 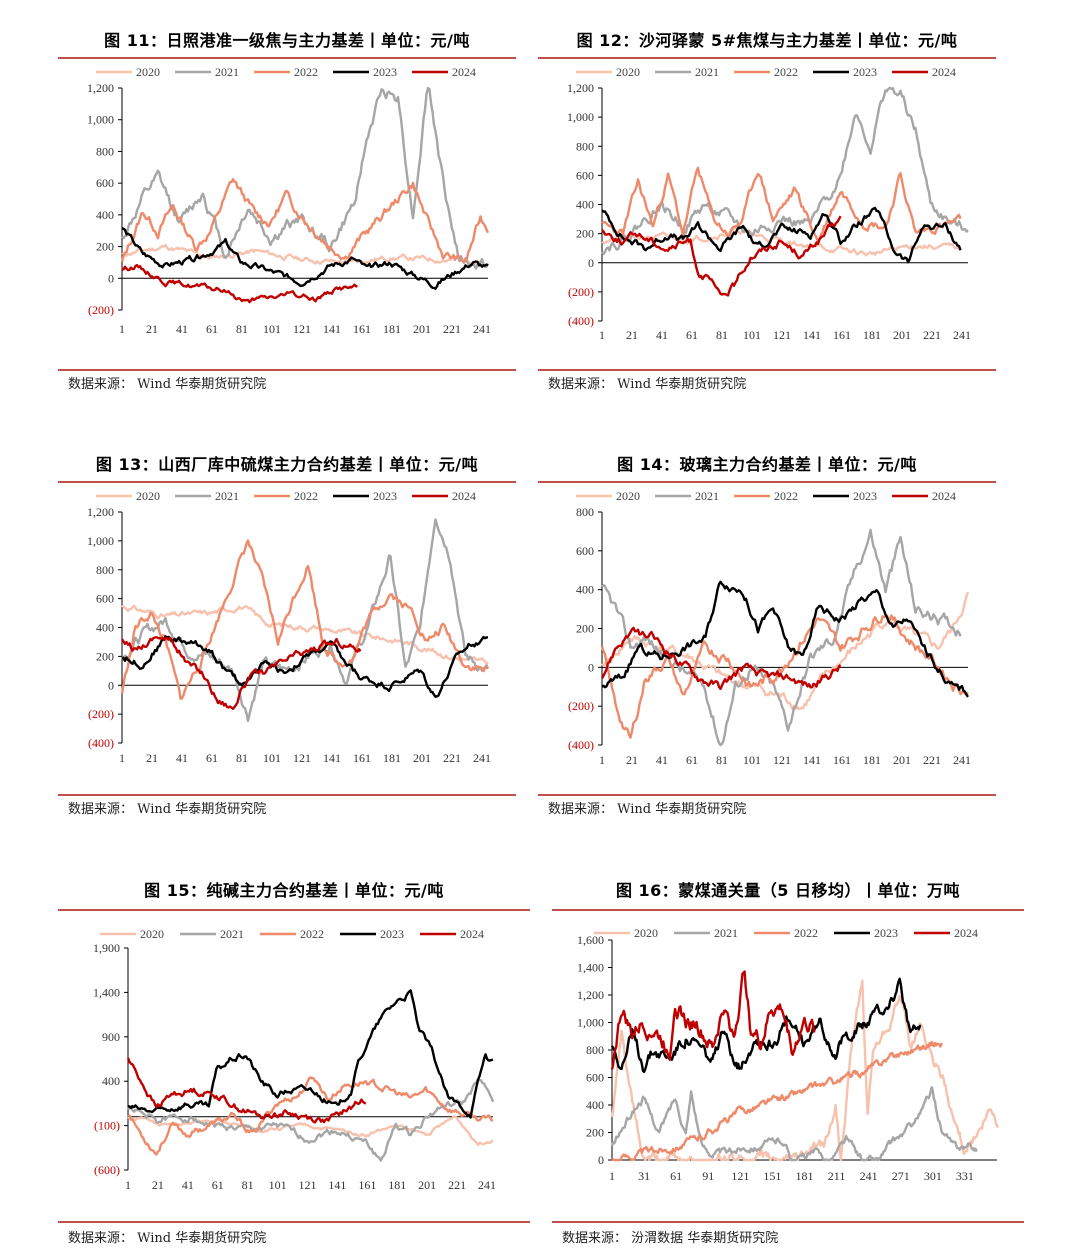 I want to click on x-tick-label: 31, so click(x=644, y=1176).